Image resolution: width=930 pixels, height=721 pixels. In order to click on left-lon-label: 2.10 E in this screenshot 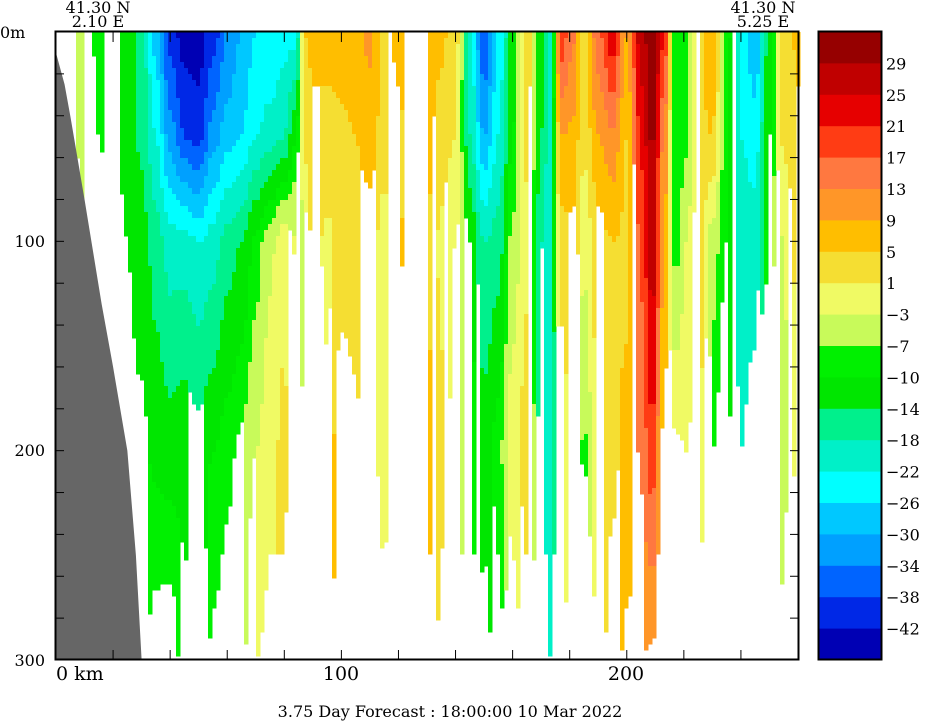, I will do `click(98, 21)`.